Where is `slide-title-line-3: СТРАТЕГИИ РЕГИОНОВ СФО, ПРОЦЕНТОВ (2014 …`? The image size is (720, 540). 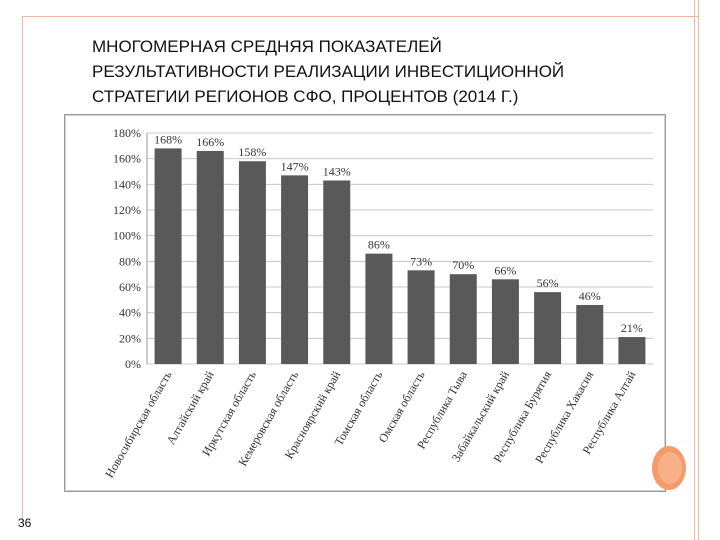 slide-title-line-3: СТРАТЕГИИ РЕГИОНОВ СФО, ПРОЦЕНТОВ (2014 … is located at coordinates (305, 96).